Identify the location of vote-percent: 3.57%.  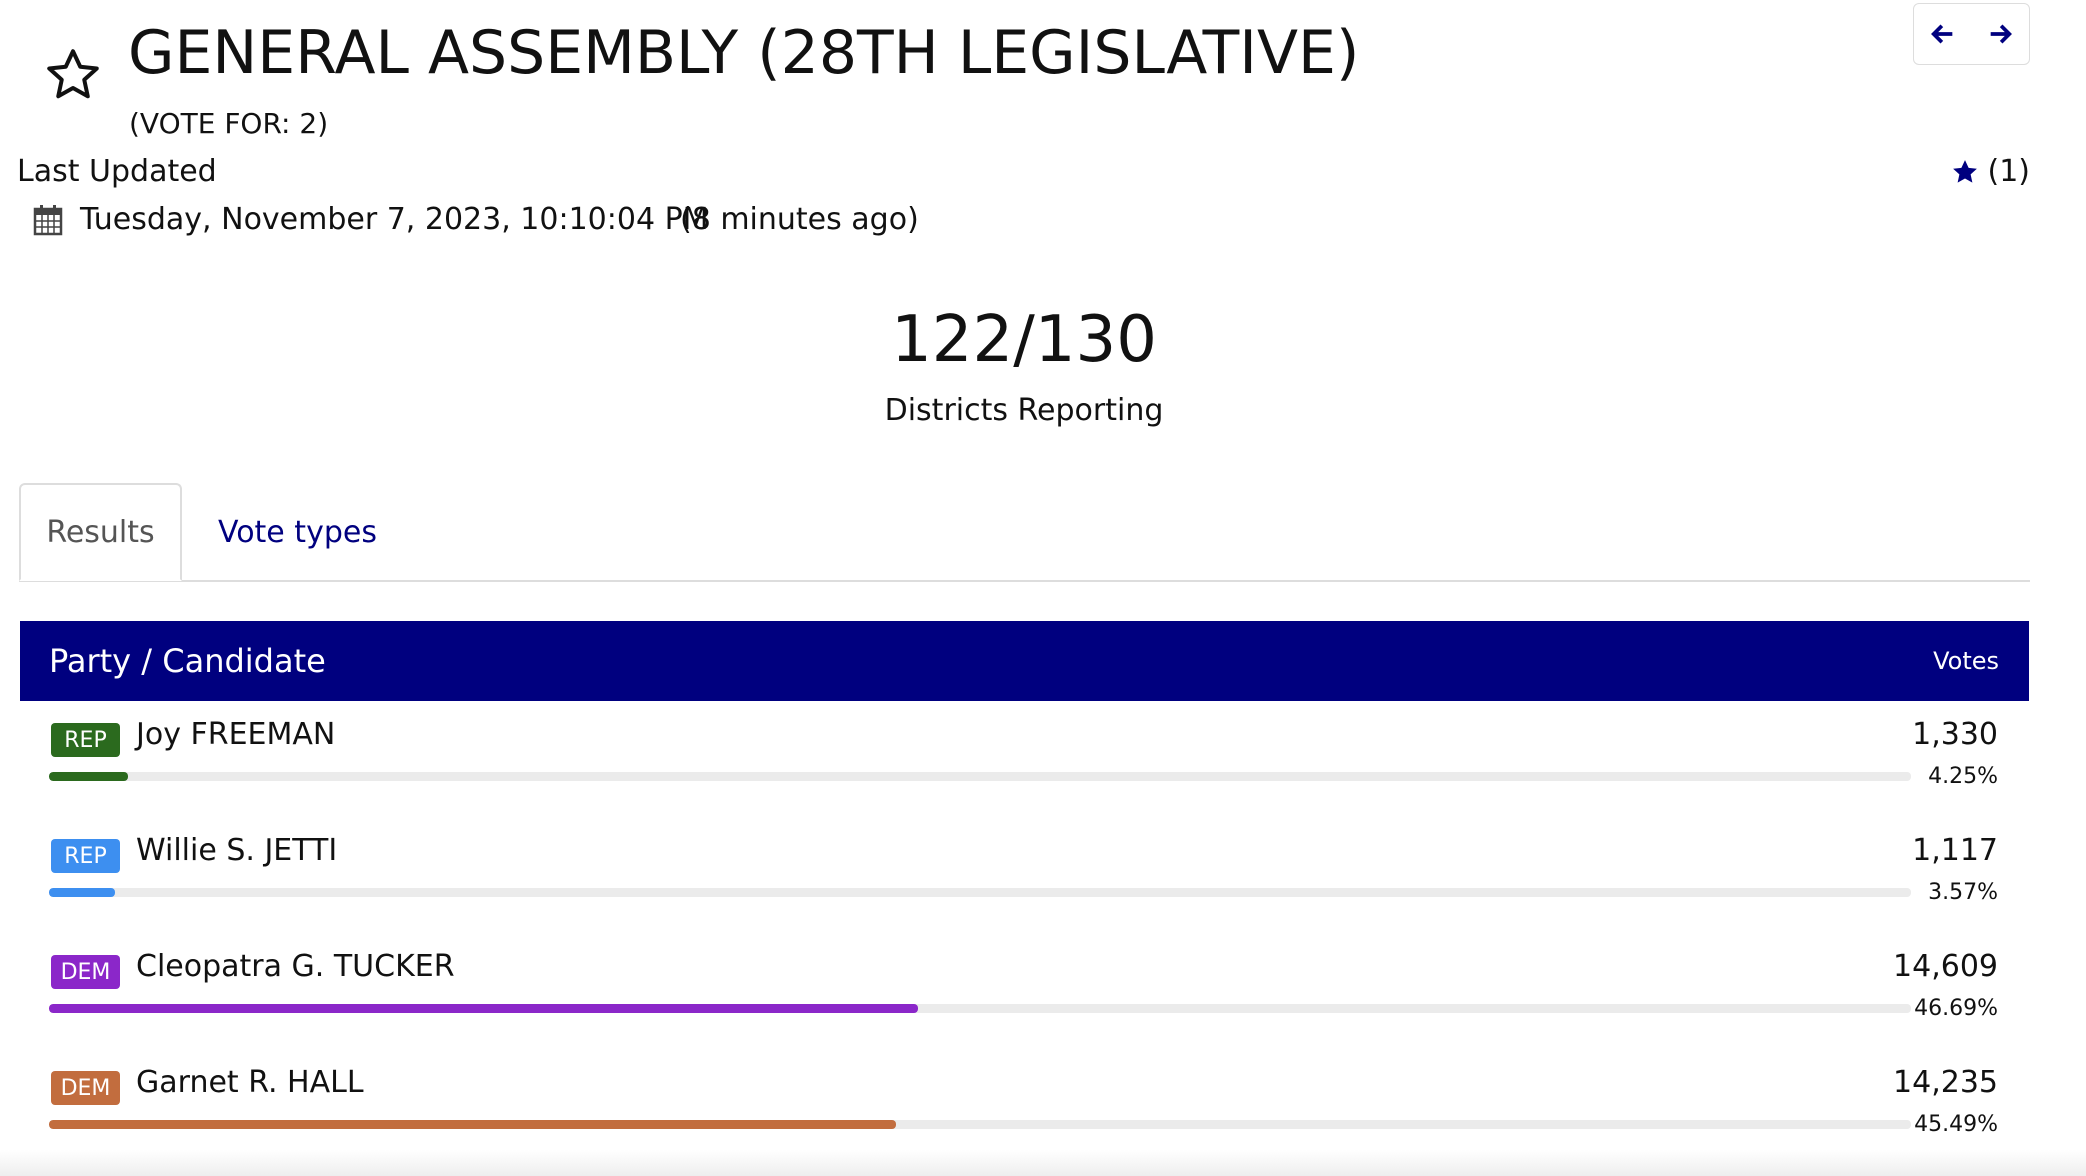
(1963, 892).